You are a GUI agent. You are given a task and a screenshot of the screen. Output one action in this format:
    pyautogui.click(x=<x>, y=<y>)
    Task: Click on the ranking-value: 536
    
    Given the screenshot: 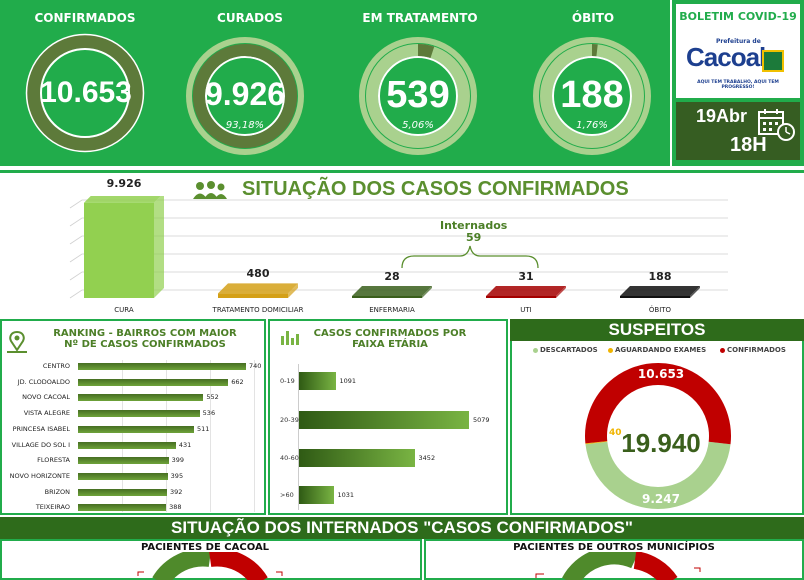 What is the action you would take?
    pyautogui.click(x=209, y=413)
    